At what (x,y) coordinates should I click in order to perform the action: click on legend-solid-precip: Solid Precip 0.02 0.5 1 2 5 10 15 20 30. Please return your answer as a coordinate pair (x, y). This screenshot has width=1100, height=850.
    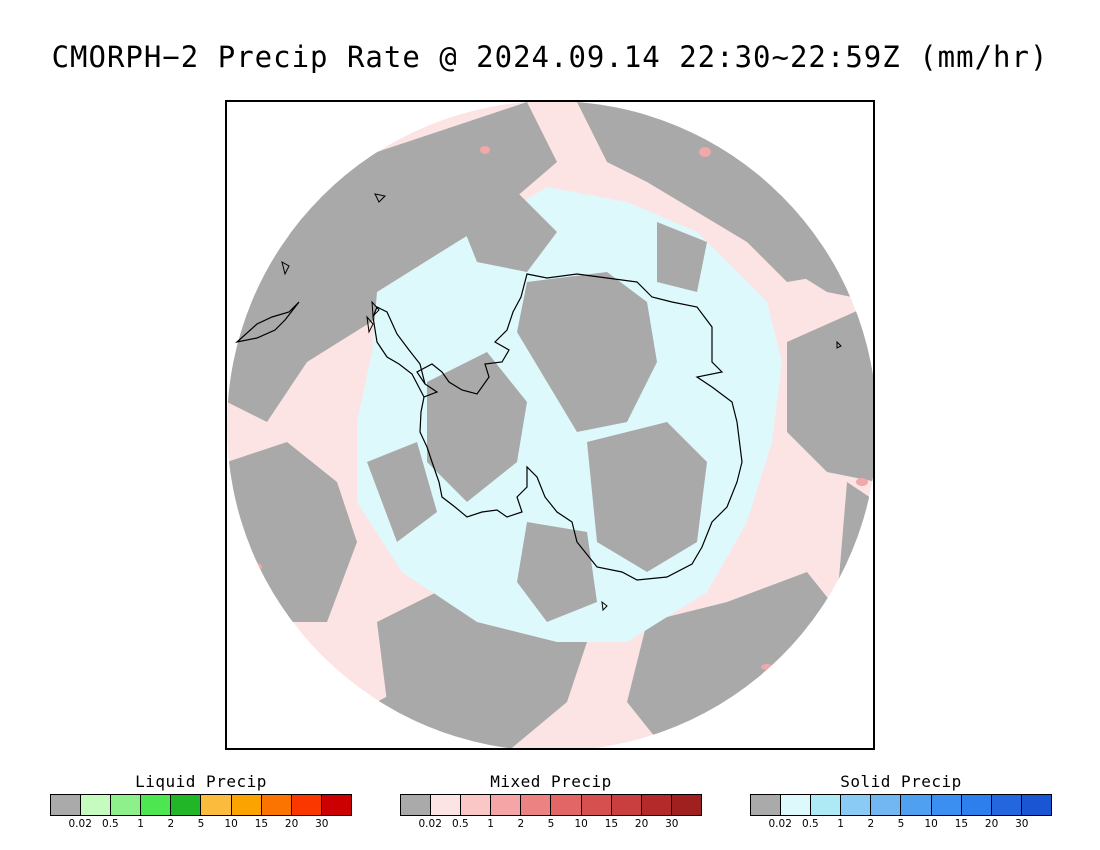
    Looking at the image, I should click on (901, 801).